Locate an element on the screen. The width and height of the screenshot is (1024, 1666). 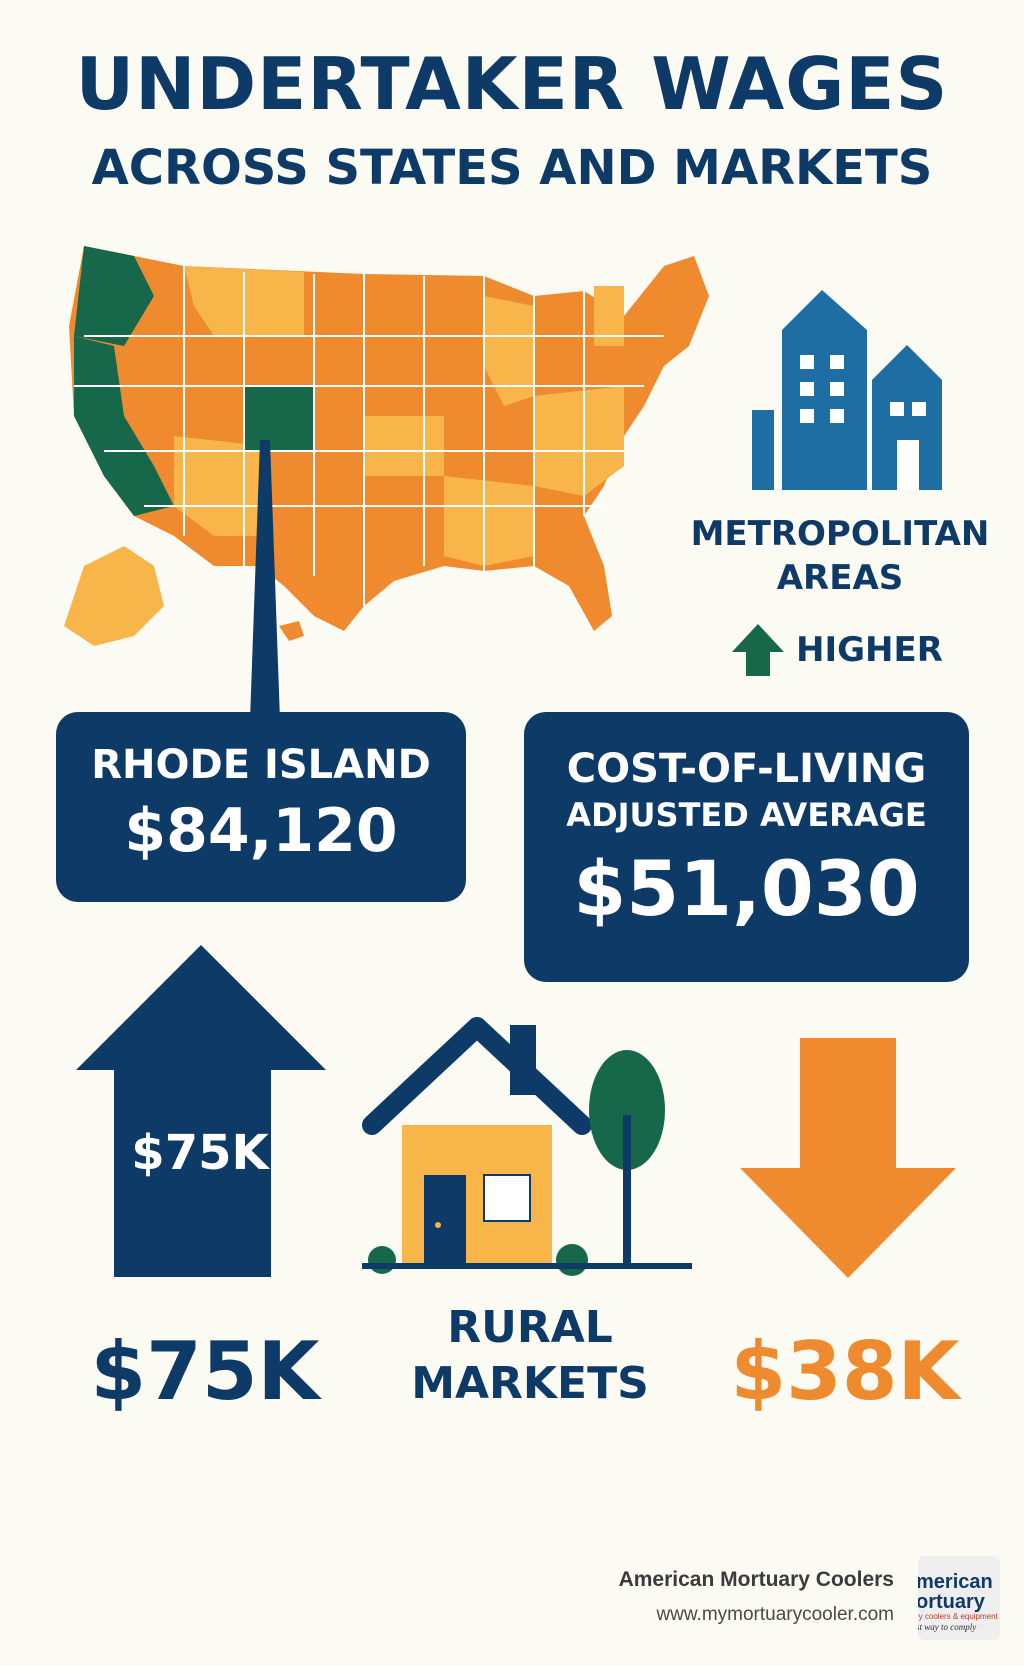
rhode-island-callout: RHODE ISLAND $84,120 is located at coordinates (261, 807).